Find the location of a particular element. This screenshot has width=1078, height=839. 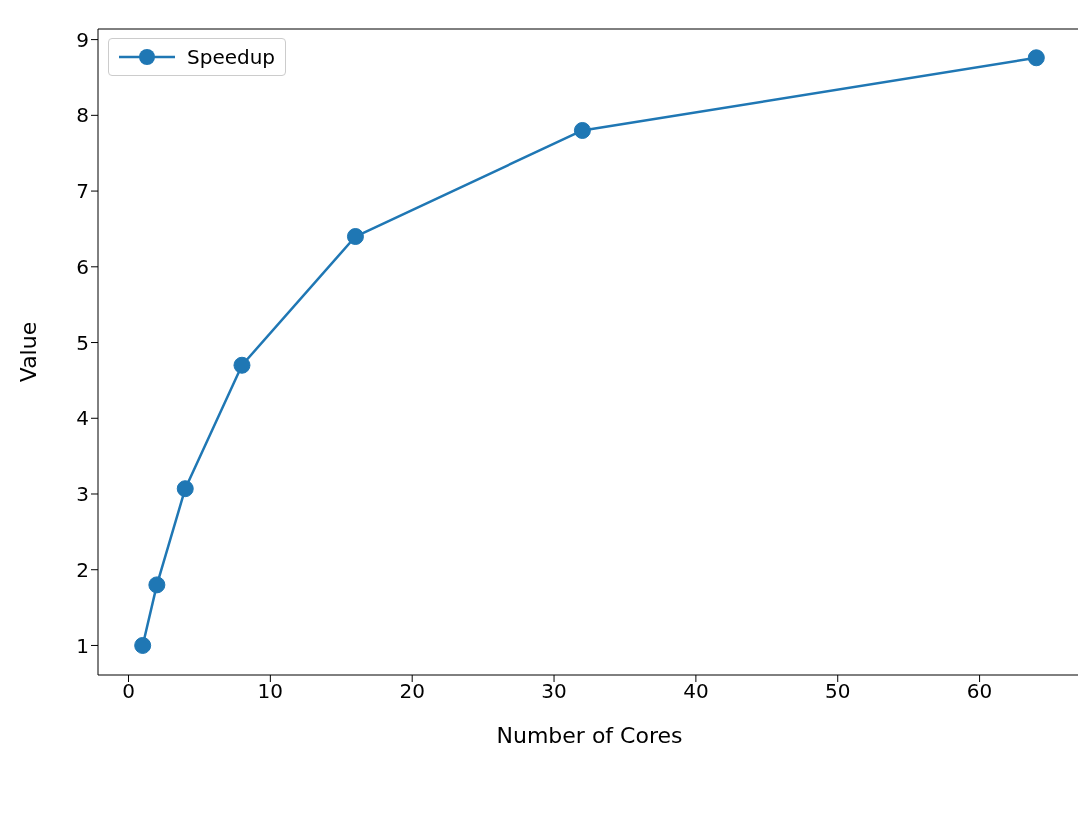

y-tick-label: 4 is located at coordinates (82, 418).